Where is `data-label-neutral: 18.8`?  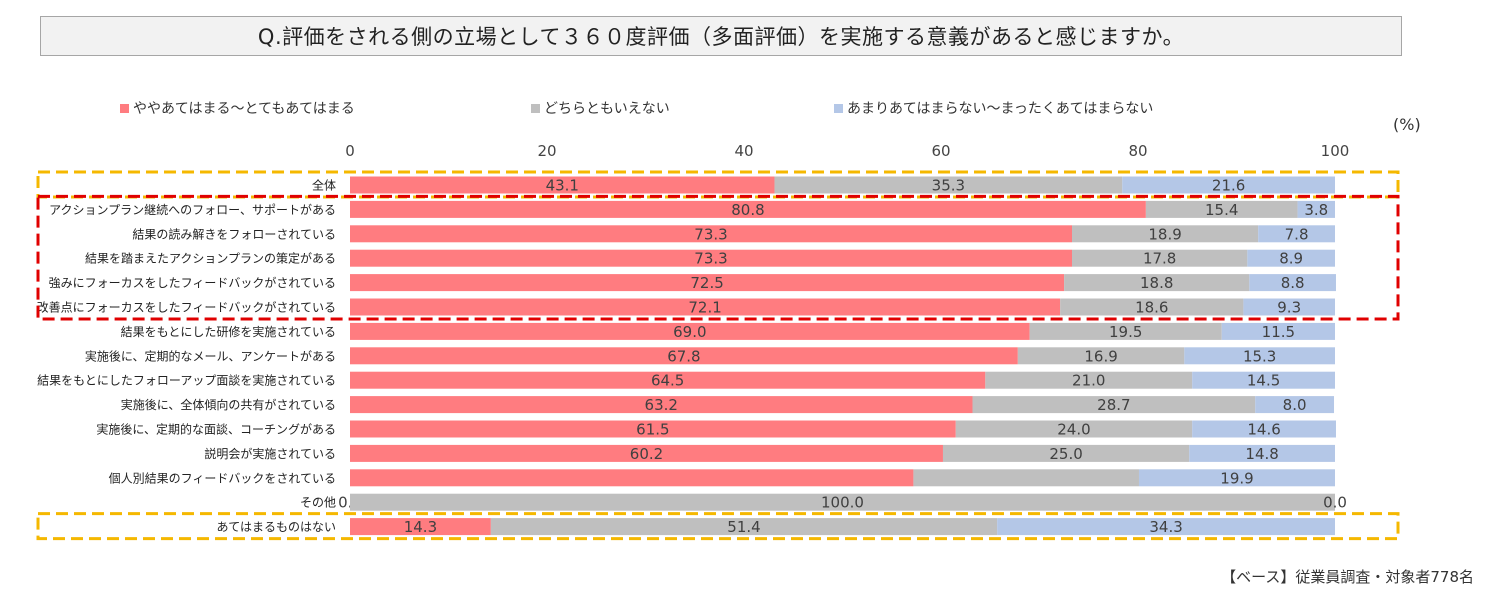 data-label-neutral: 18.8 is located at coordinates (1156, 283).